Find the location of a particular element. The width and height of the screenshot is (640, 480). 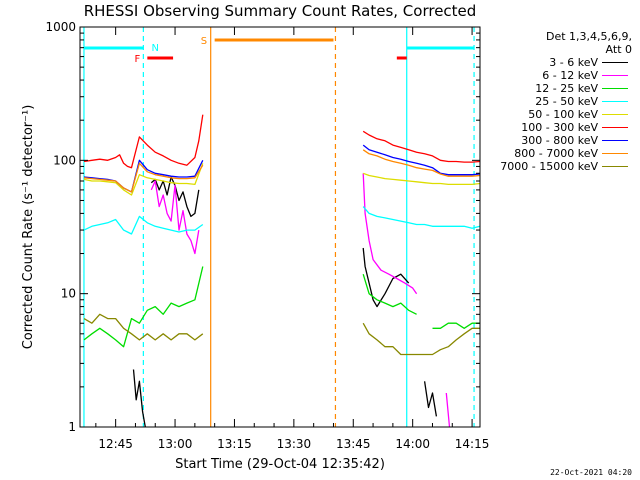

x-tick-label: 13:45 is located at coordinates (353, 444).